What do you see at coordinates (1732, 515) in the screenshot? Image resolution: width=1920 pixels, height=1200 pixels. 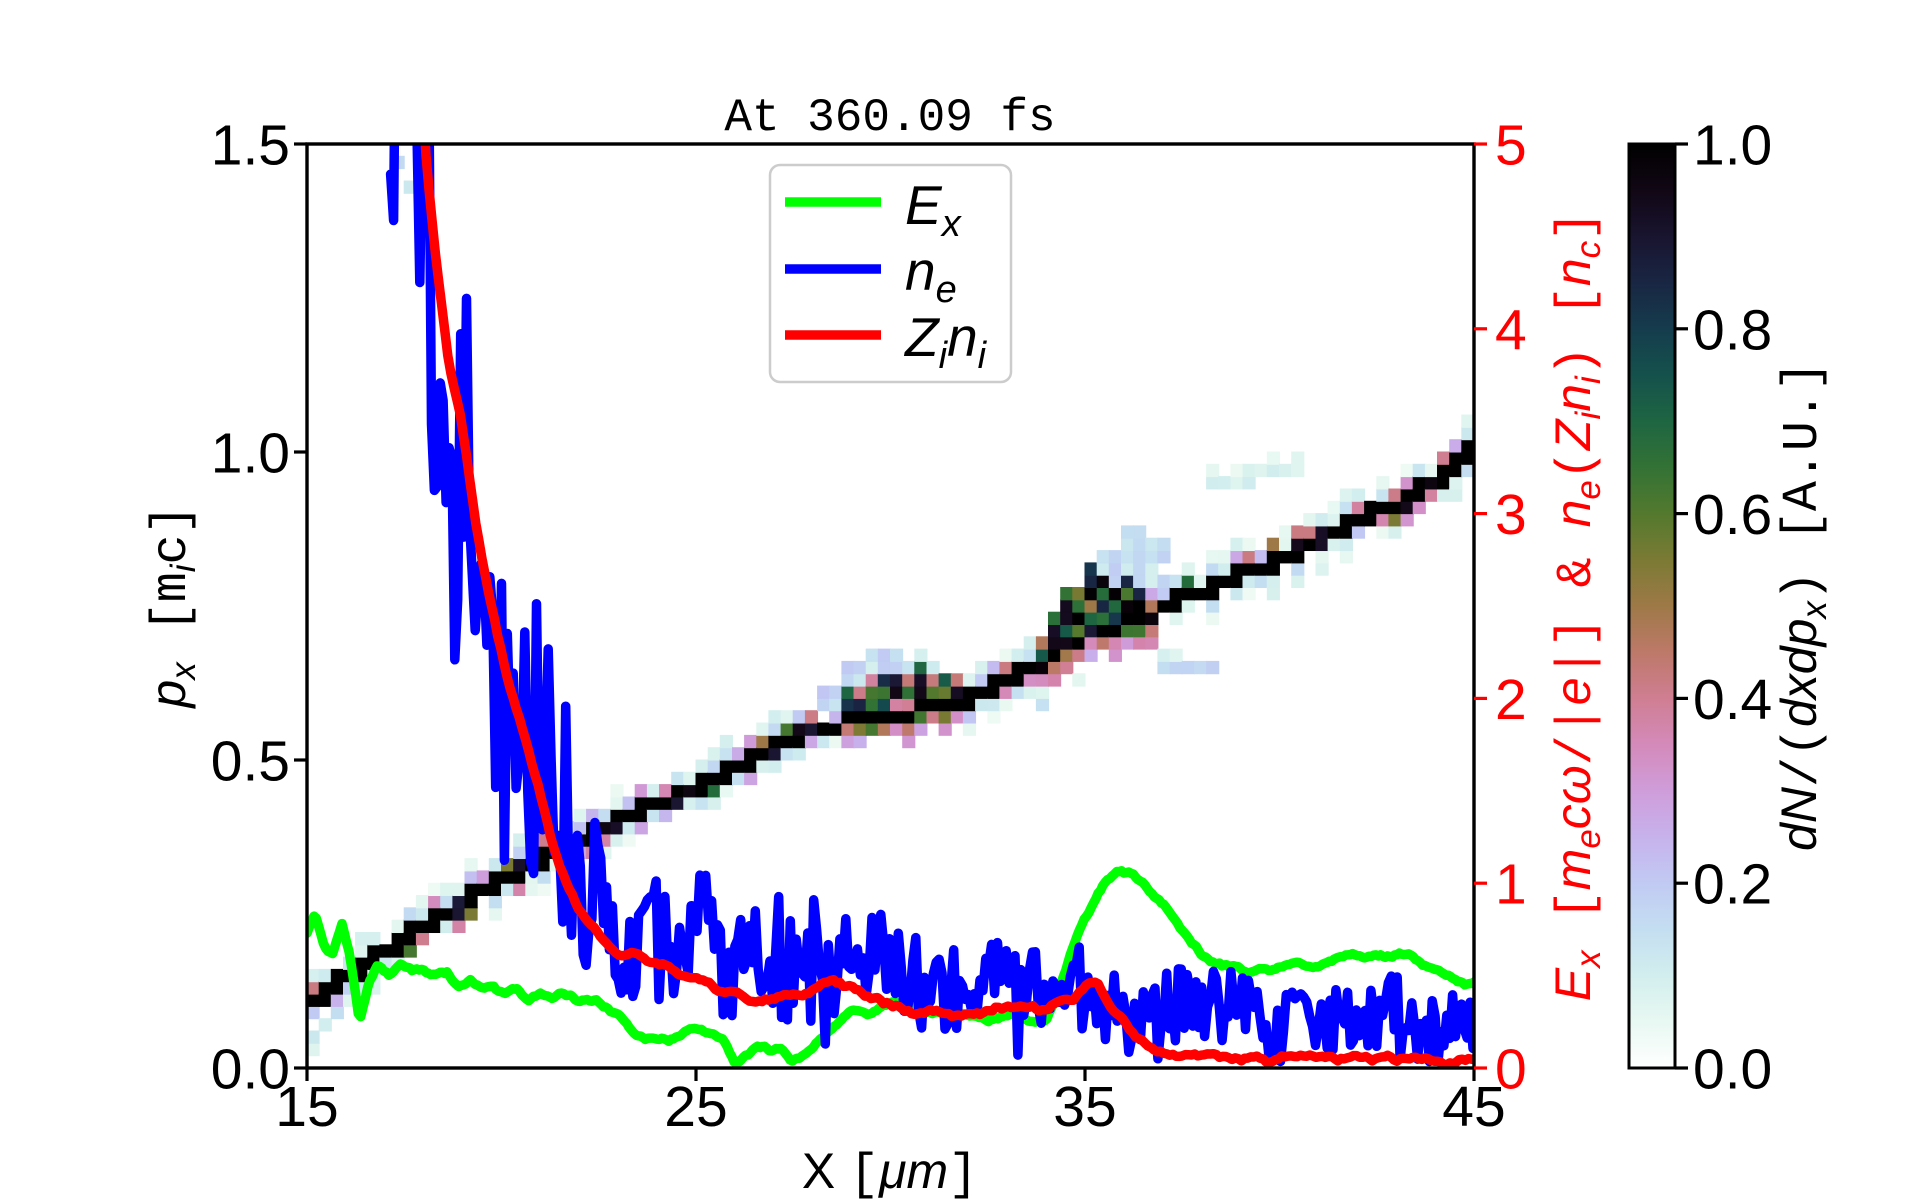 I see `svg-text: 0.6` at bounding box center [1732, 515].